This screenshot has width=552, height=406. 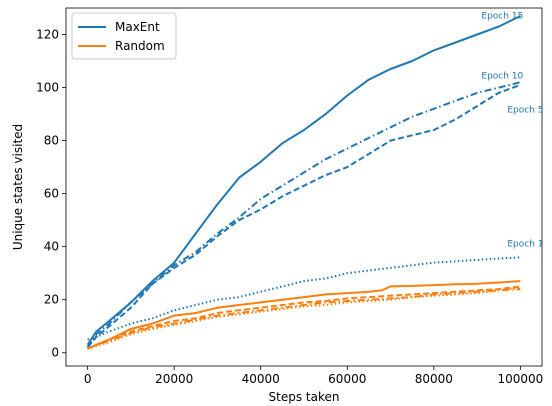 I want to click on y-tick-label: 120, so click(x=47, y=35).